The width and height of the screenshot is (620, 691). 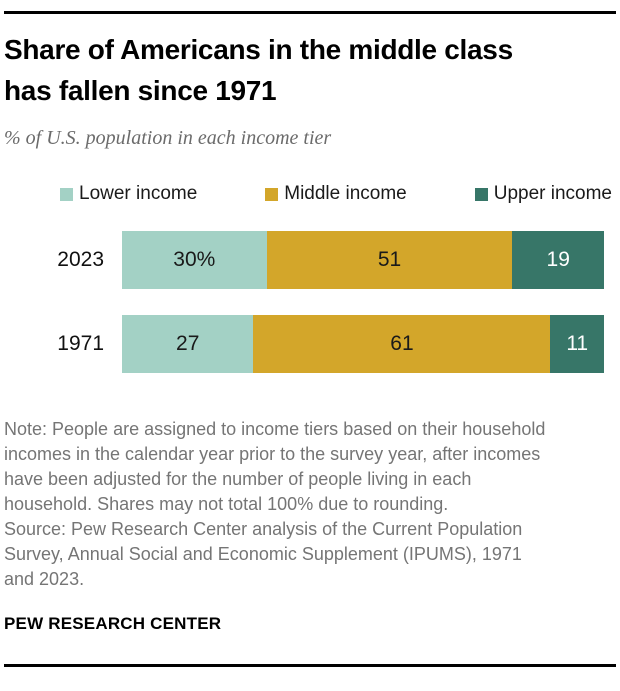 I want to click on segment-1971-upper-income: 11, so click(x=577, y=344).